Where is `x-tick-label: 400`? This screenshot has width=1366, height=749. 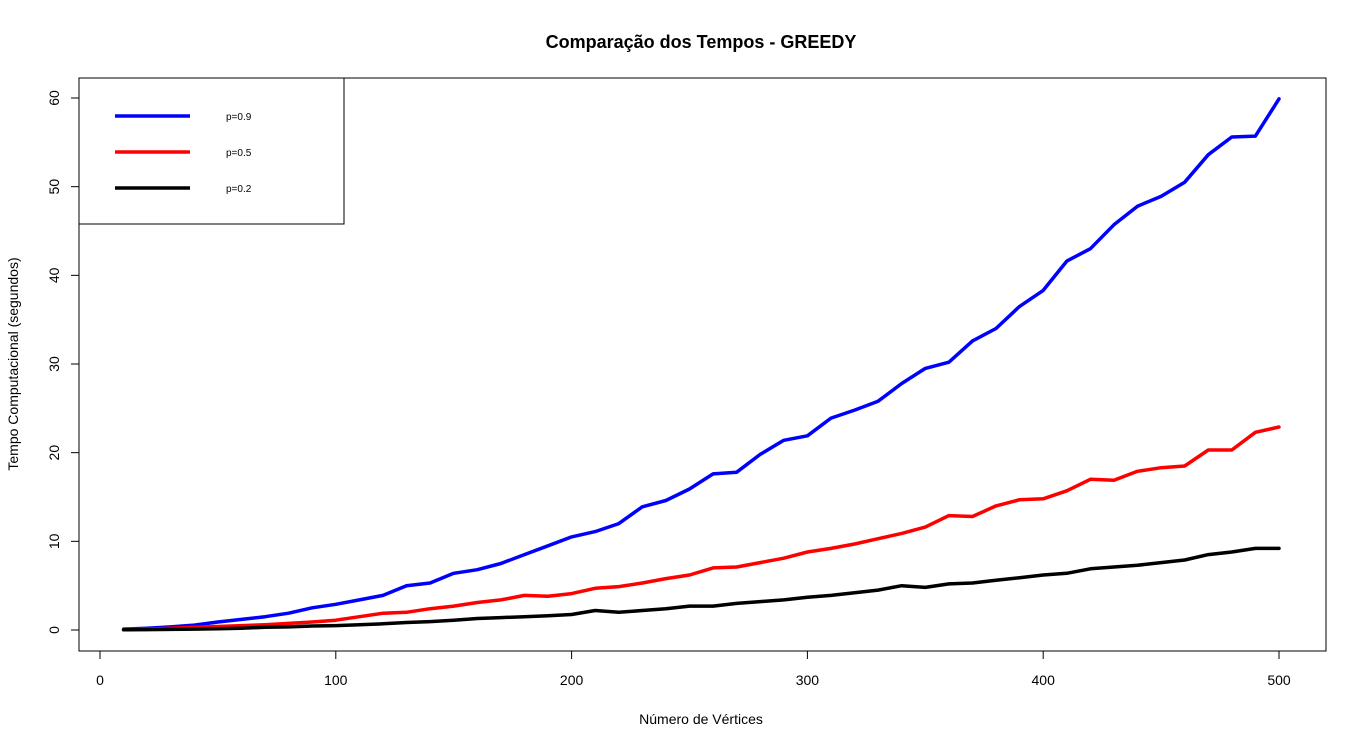
x-tick-label: 400 is located at coordinates (1044, 680).